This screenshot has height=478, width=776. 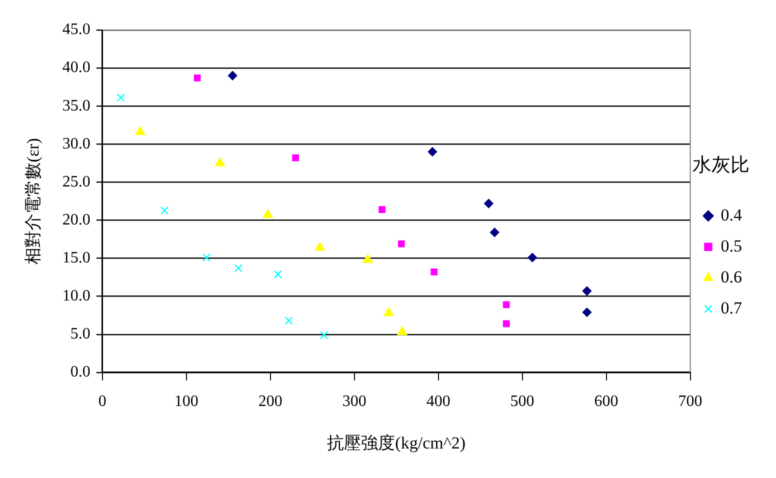 What do you see at coordinates (690, 401) in the screenshot?
I see `x-tick-label: 700` at bounding box center [690, 401].